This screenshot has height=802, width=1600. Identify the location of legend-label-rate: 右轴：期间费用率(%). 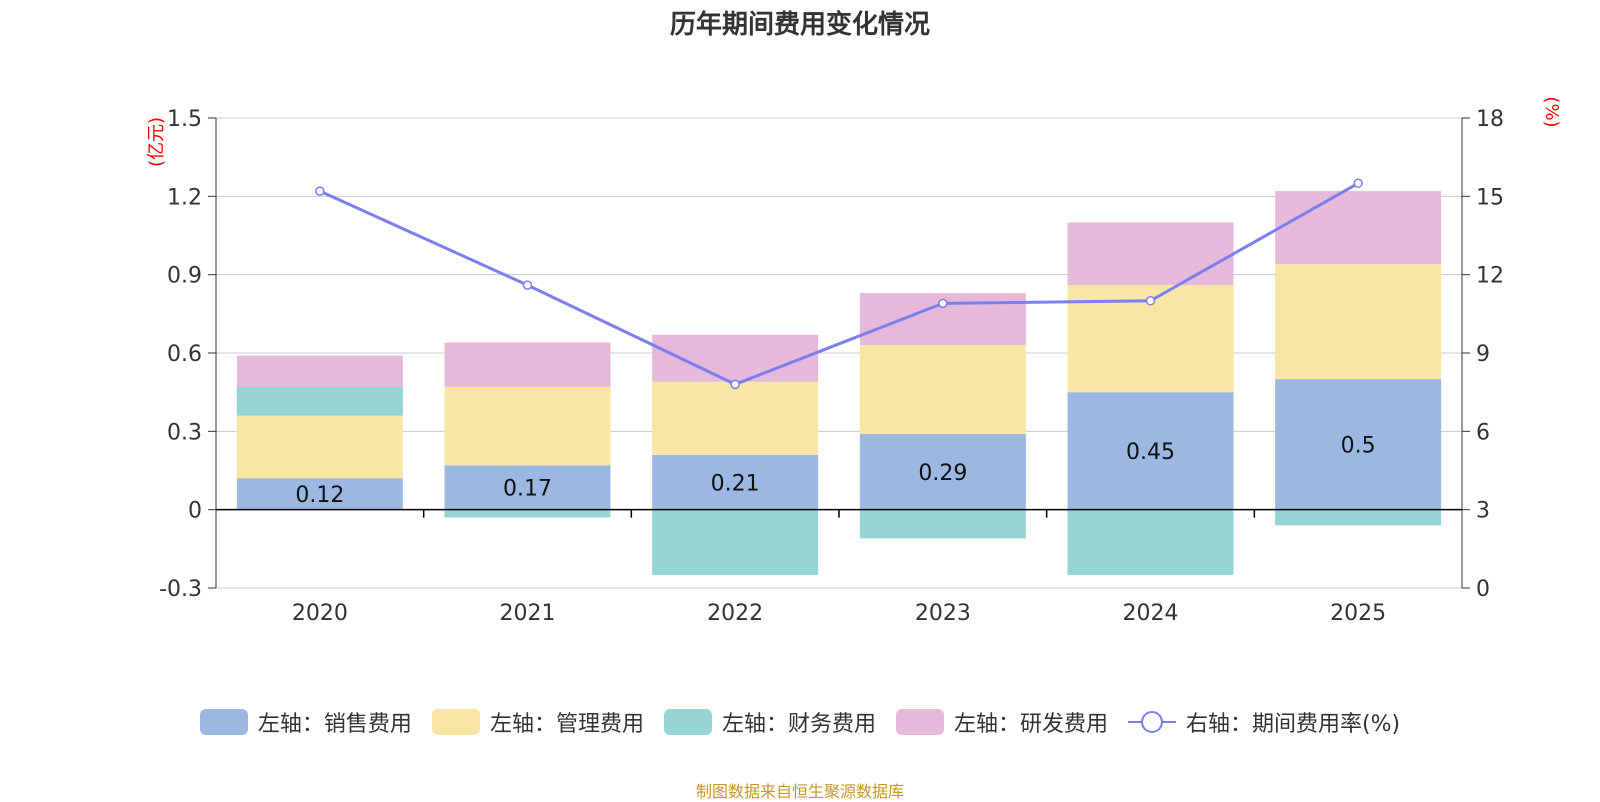
(1293, 724).